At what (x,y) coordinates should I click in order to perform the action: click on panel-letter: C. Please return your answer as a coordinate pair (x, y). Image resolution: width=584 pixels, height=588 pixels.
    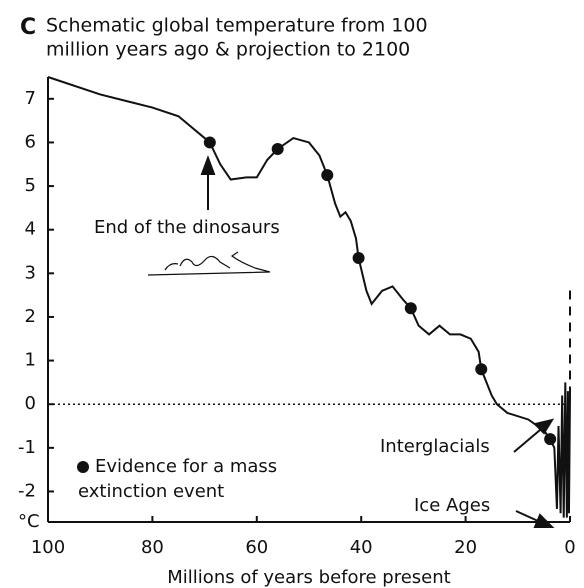
    Looking at the image, I should click on (28, 27).